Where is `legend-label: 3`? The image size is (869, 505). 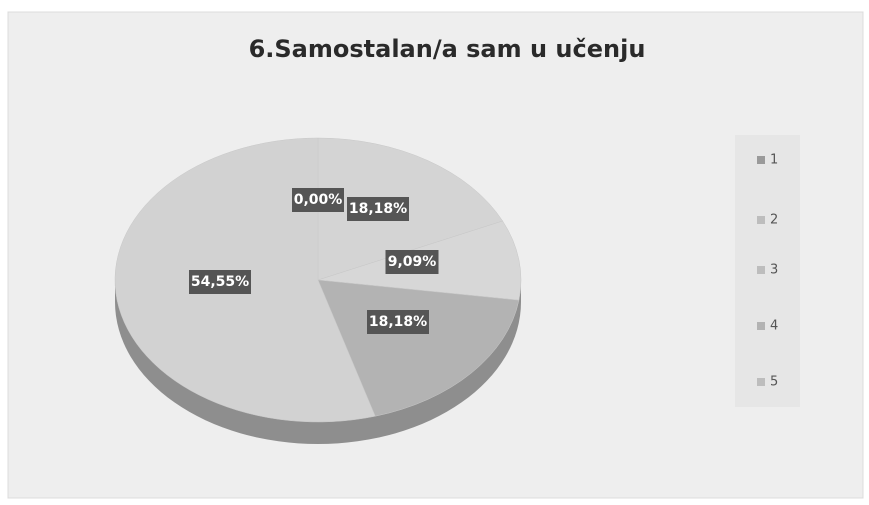 legend-label: 3 is located at coordinates (774, 270).